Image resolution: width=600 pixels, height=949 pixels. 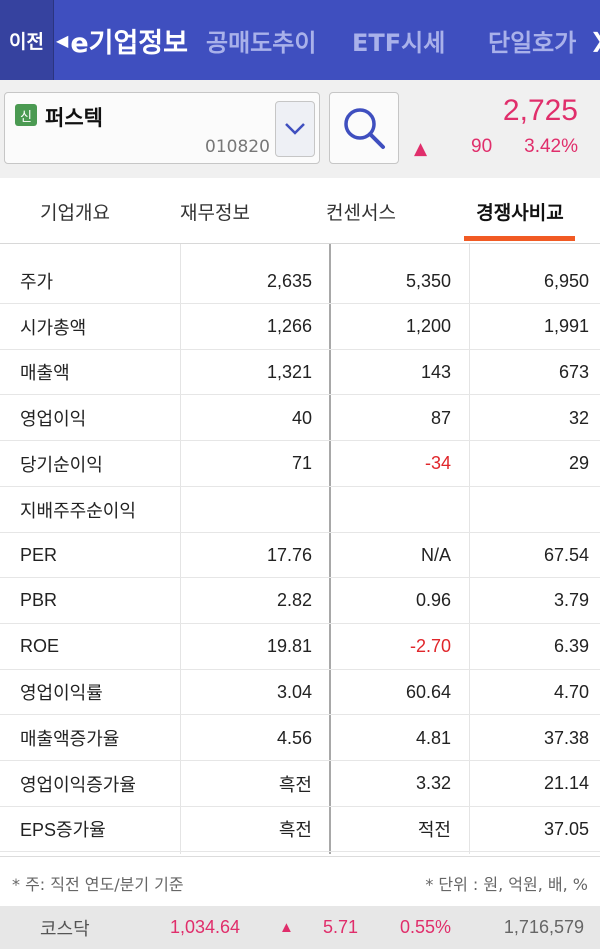 What do you see at coordinates (26, 115) in the screenshot?
I see `credit-badge: 신` at bounding box center [26, 115].